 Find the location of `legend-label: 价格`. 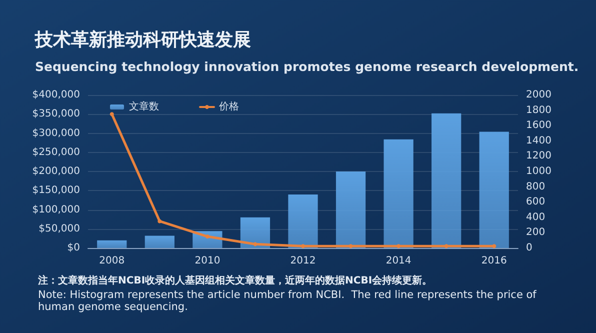

legend-label: 价格 is located at coordinates (228, 106).